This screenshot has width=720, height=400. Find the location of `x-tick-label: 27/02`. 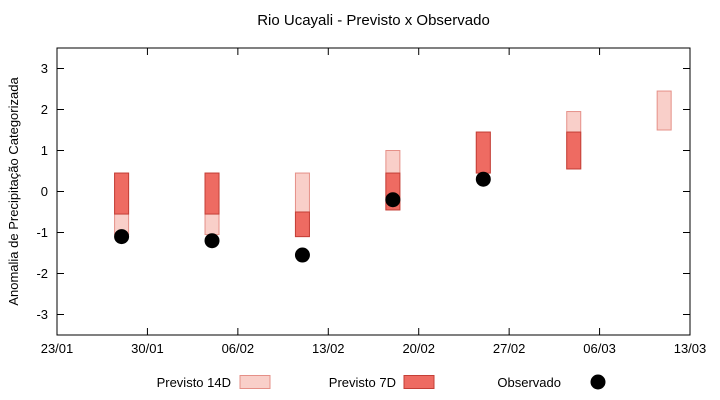

x-tick-label: 27/02 is located at coordinates (509, 348).